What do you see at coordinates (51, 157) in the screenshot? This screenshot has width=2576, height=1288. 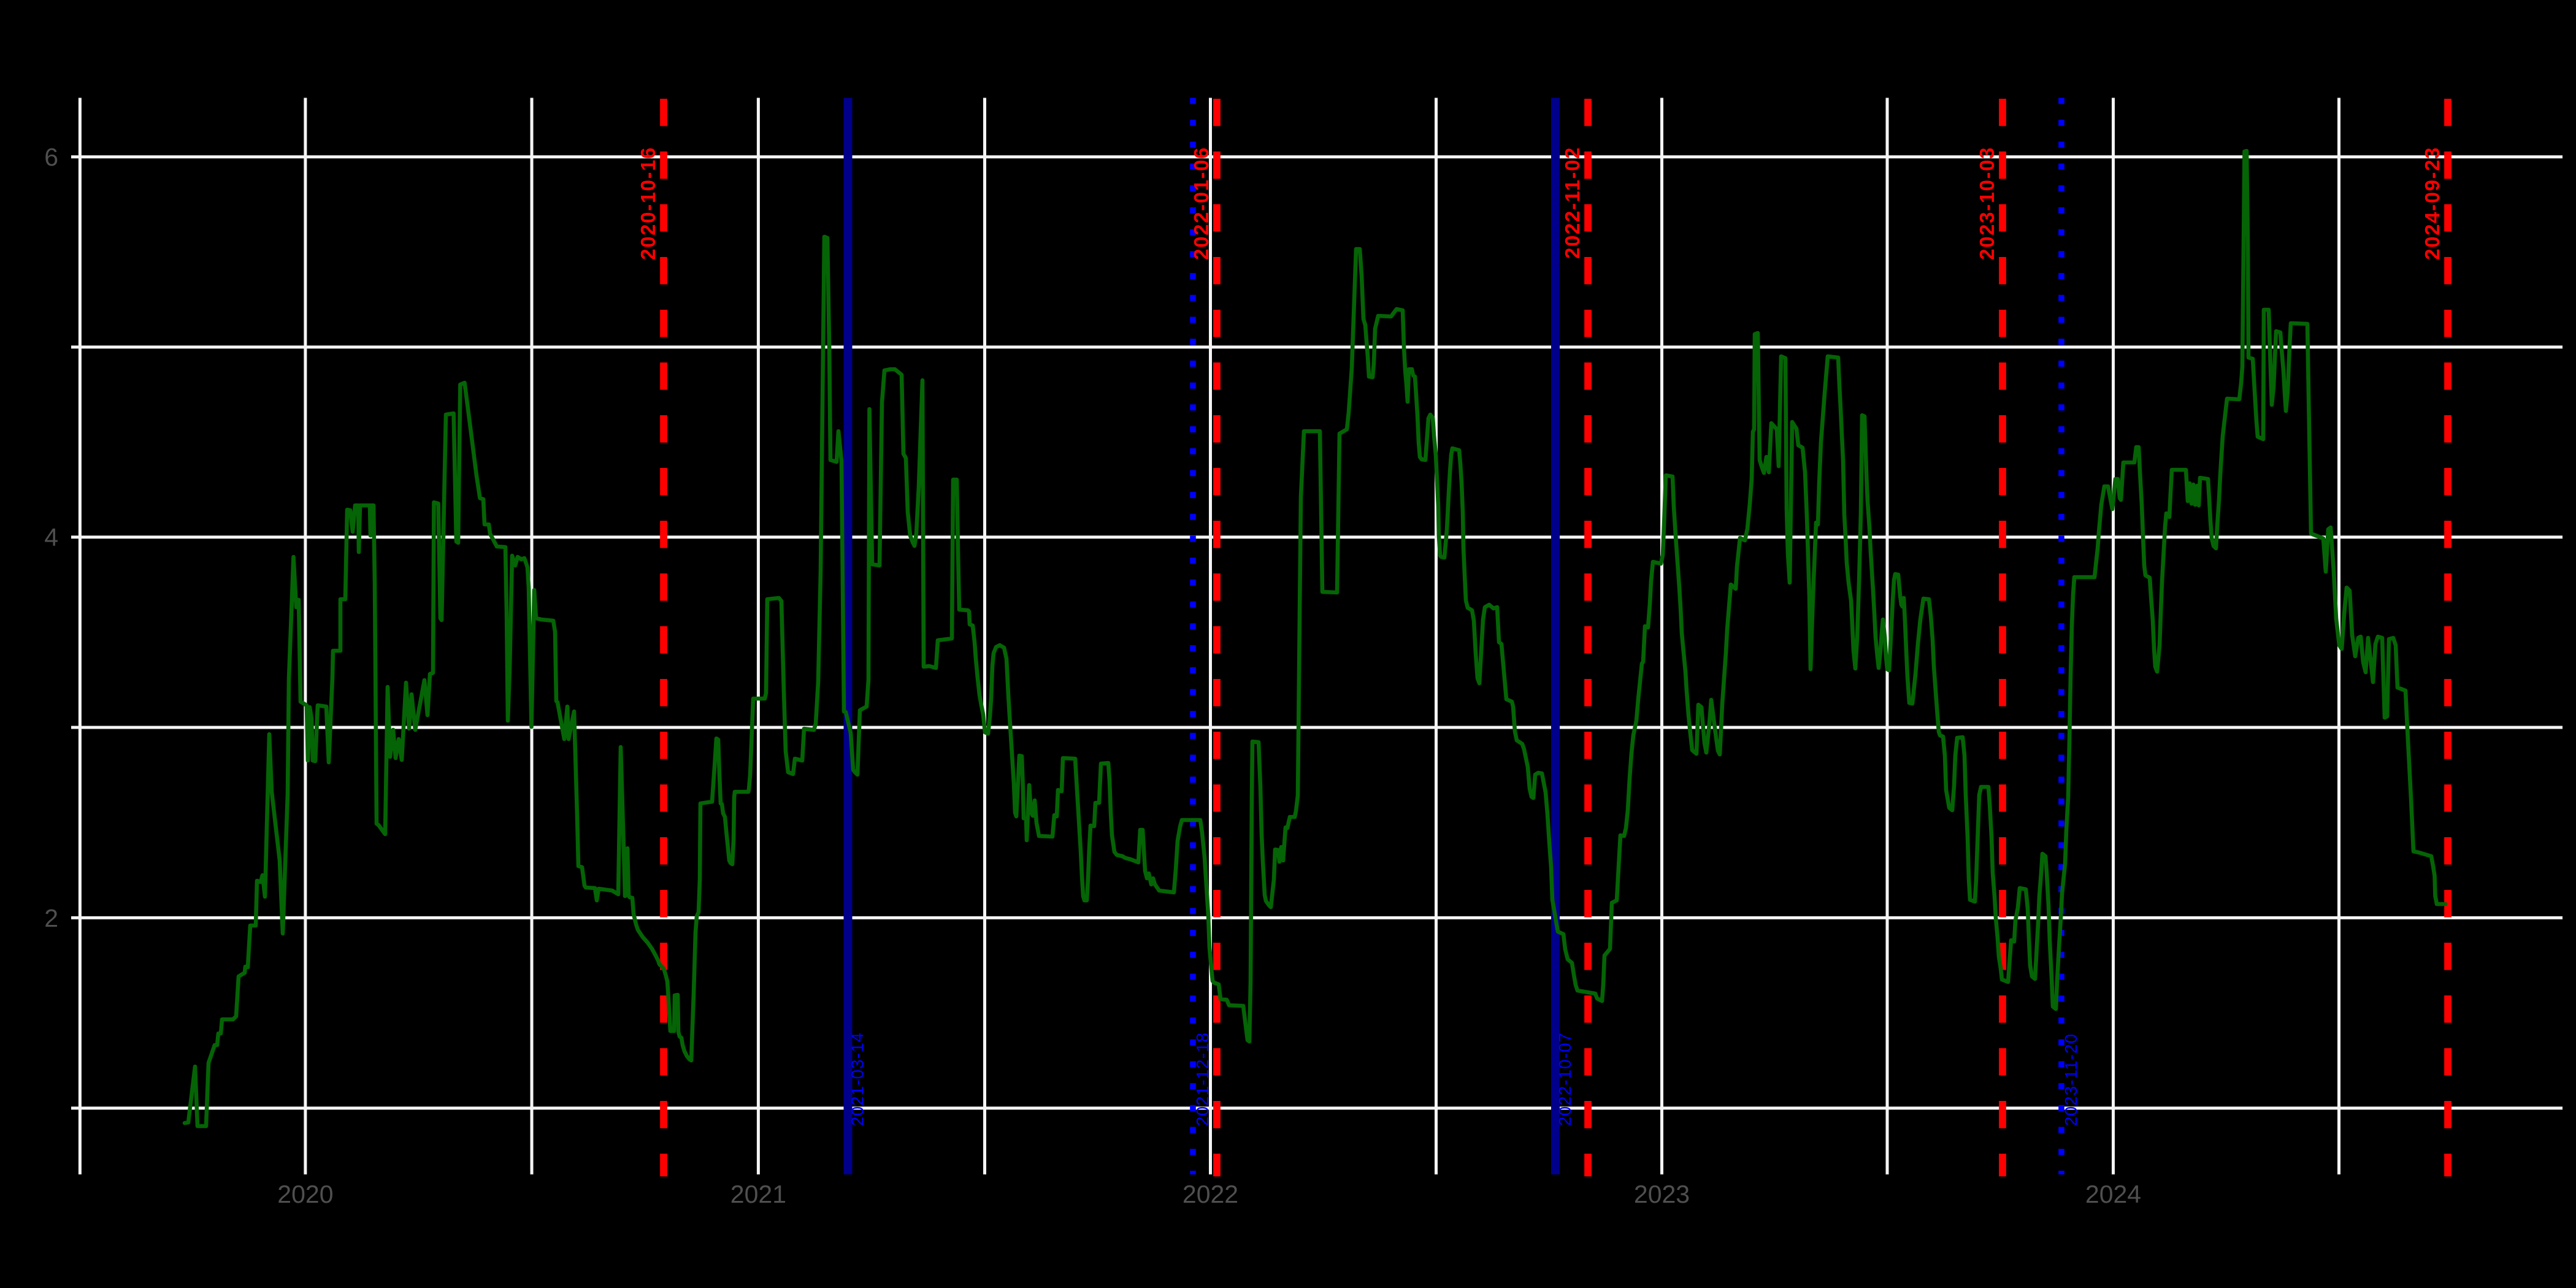 I see `svg-text: 6` at bounding box center [51, 157].